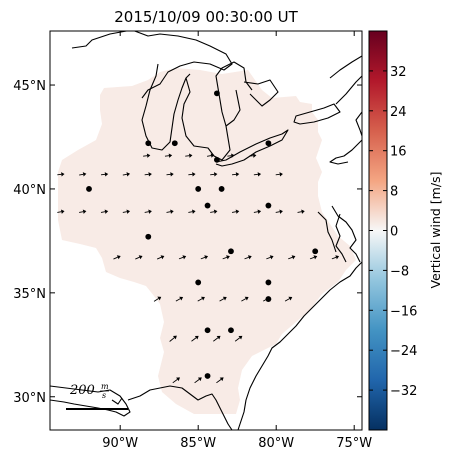  What do you see at coordinates (105, 386) in the screenshot?
I see `wind-scale-unit-top: m` at bounding box center [105, 386].